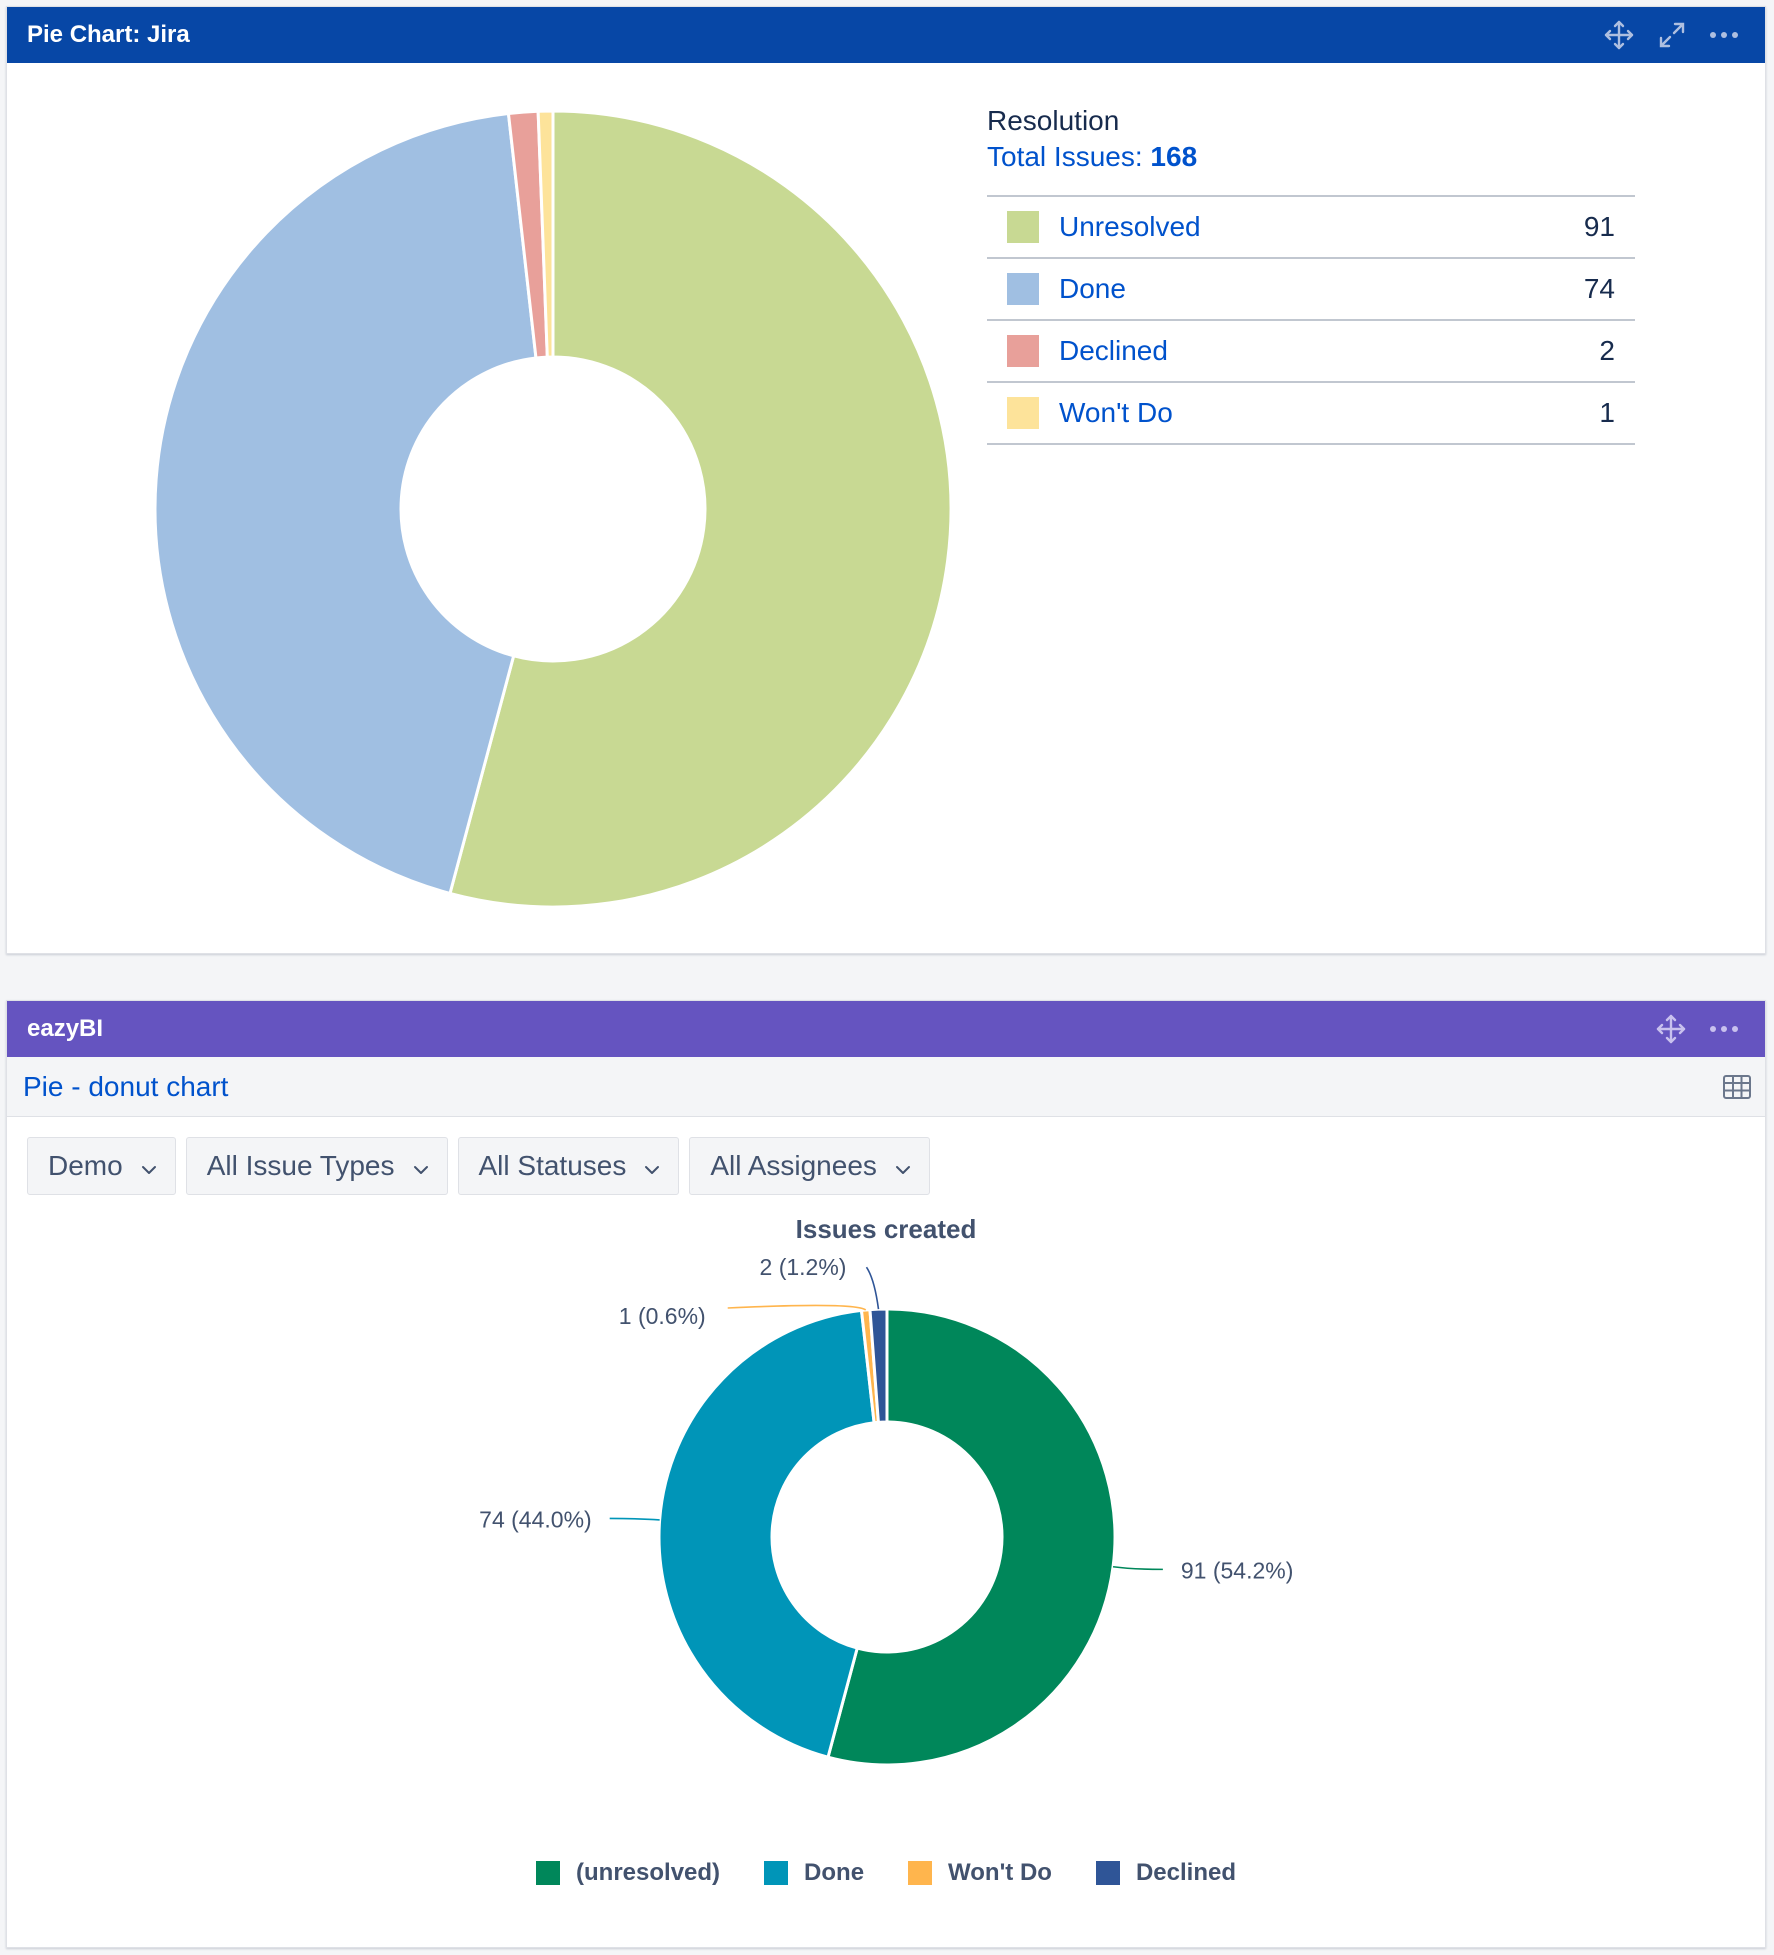  What do you see at coordinates (1599, 226) in the screenshot?
I see `legend-count-unresolved: 91` at bounding box center [1599, 226].